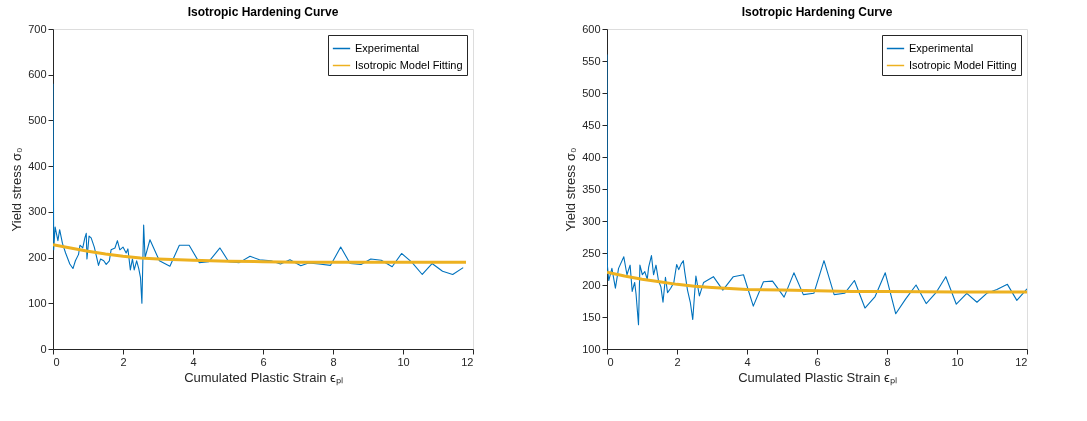 The height and width of the screenshot is (421, 1087). What do you see at coordinates (37, 28) in the screenshot?
I see `y-tick-label: 700` at bounding box center [37, 28].